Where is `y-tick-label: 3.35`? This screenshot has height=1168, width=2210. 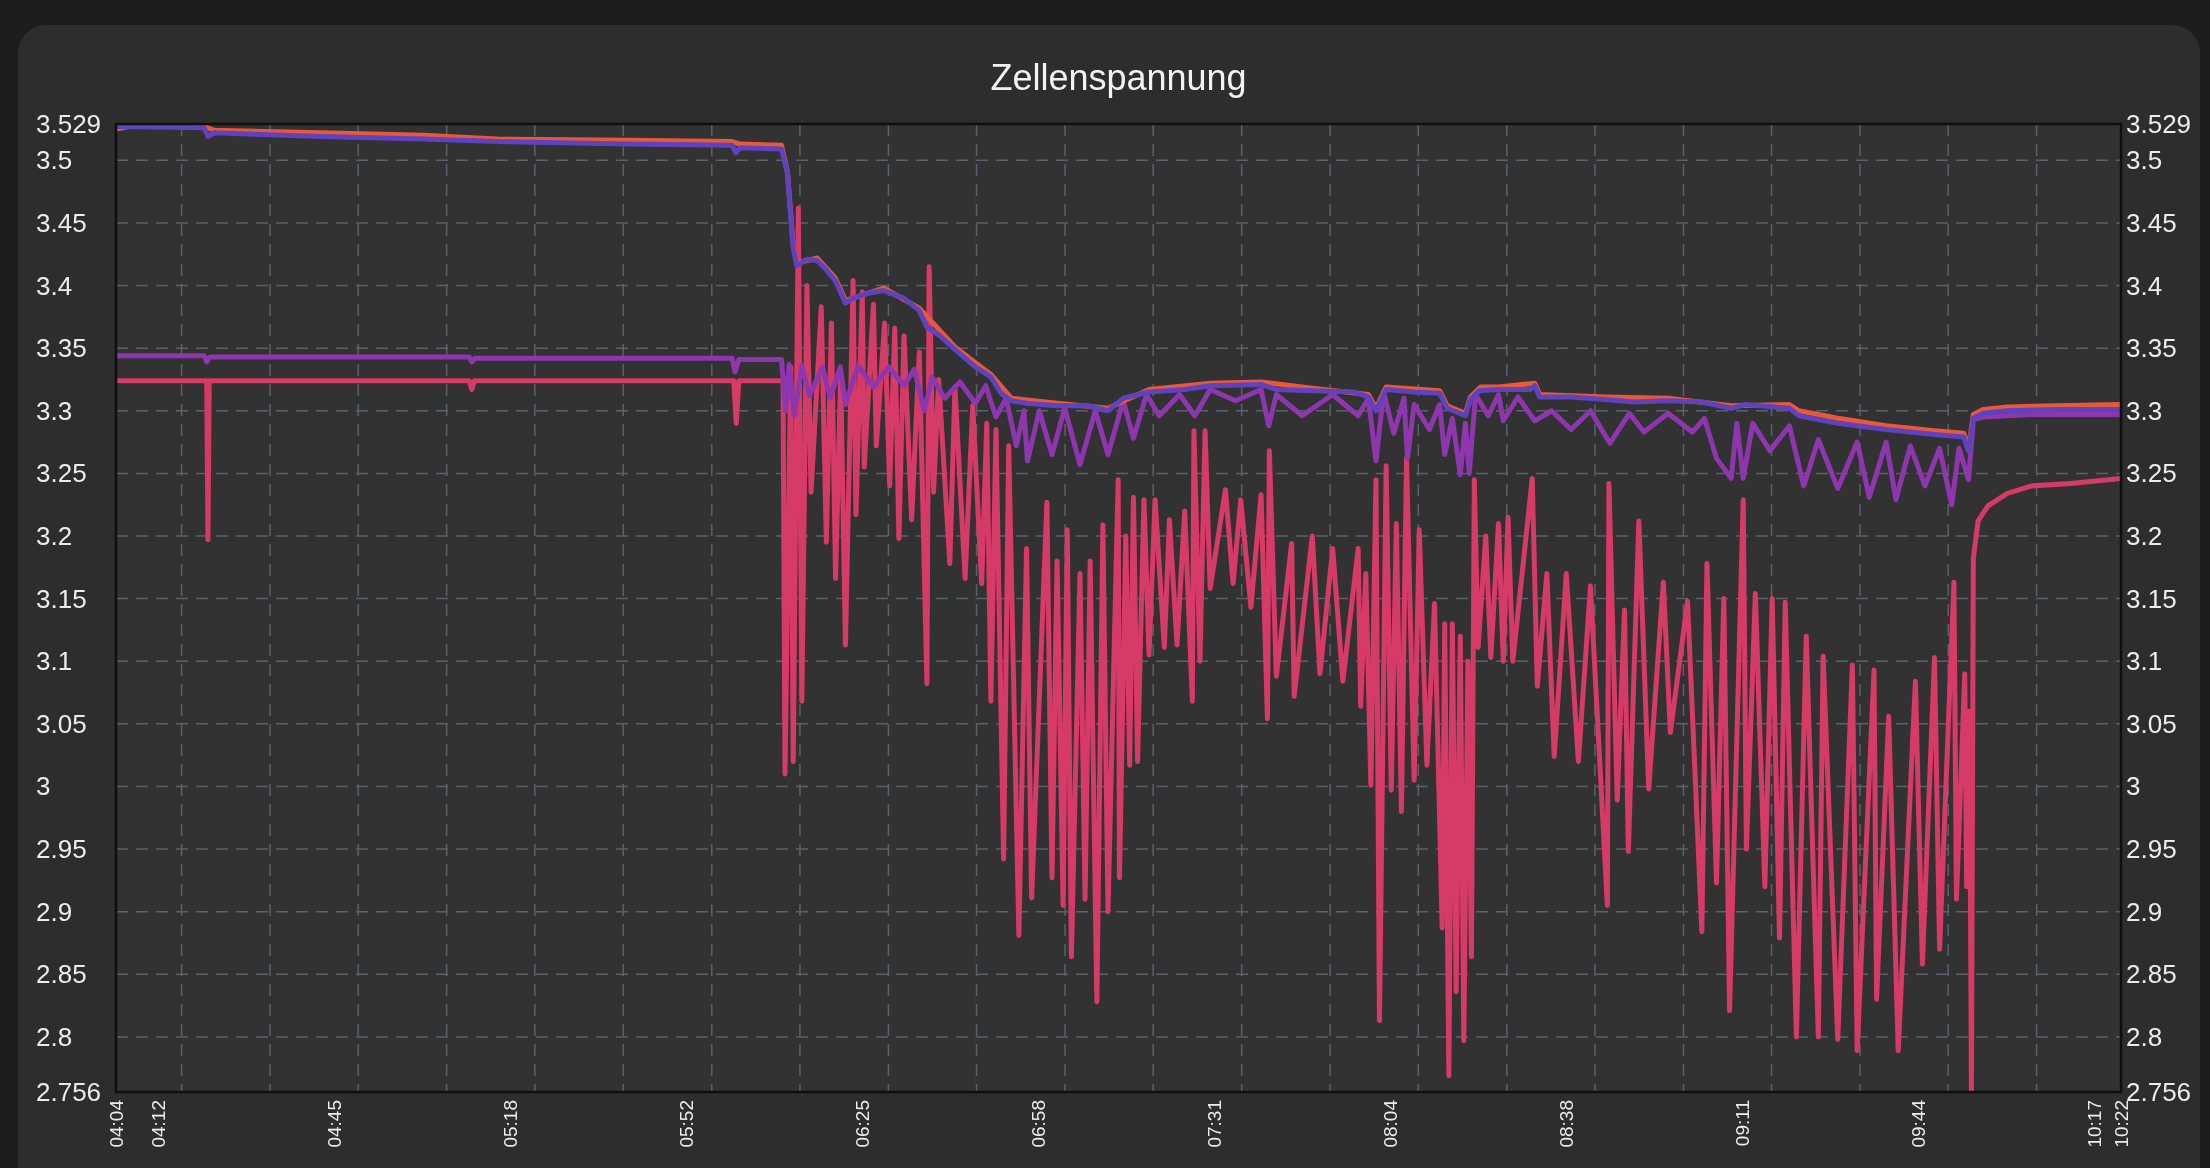
y-tick-label: 3.35 is located at coordinates (61, 348).